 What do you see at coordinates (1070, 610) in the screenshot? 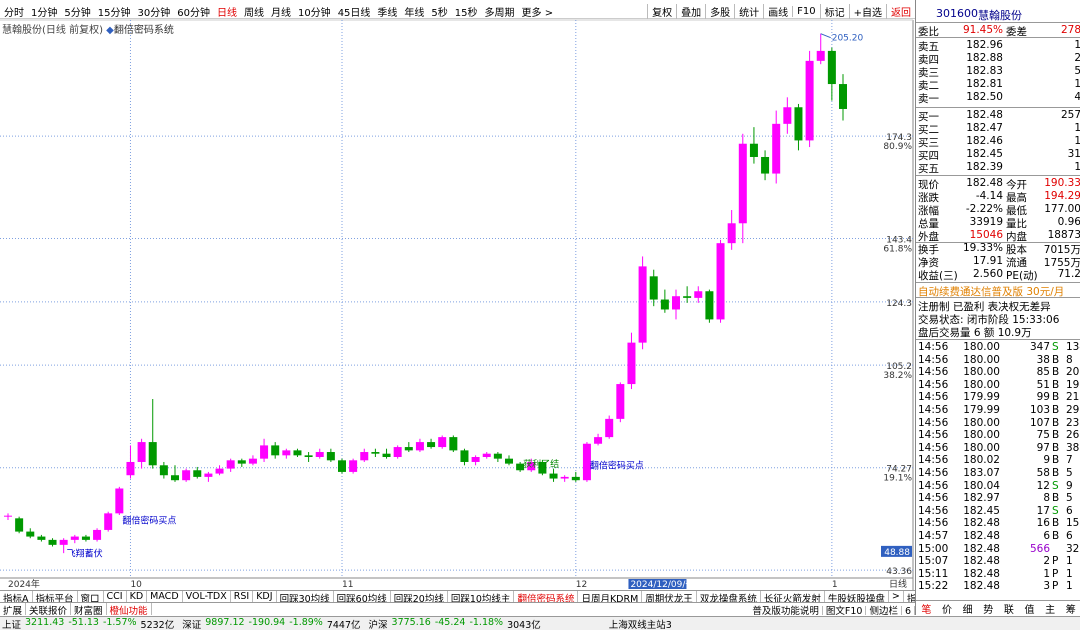
I see `quote-tab: 筹` at bounding box center [1070, 610].